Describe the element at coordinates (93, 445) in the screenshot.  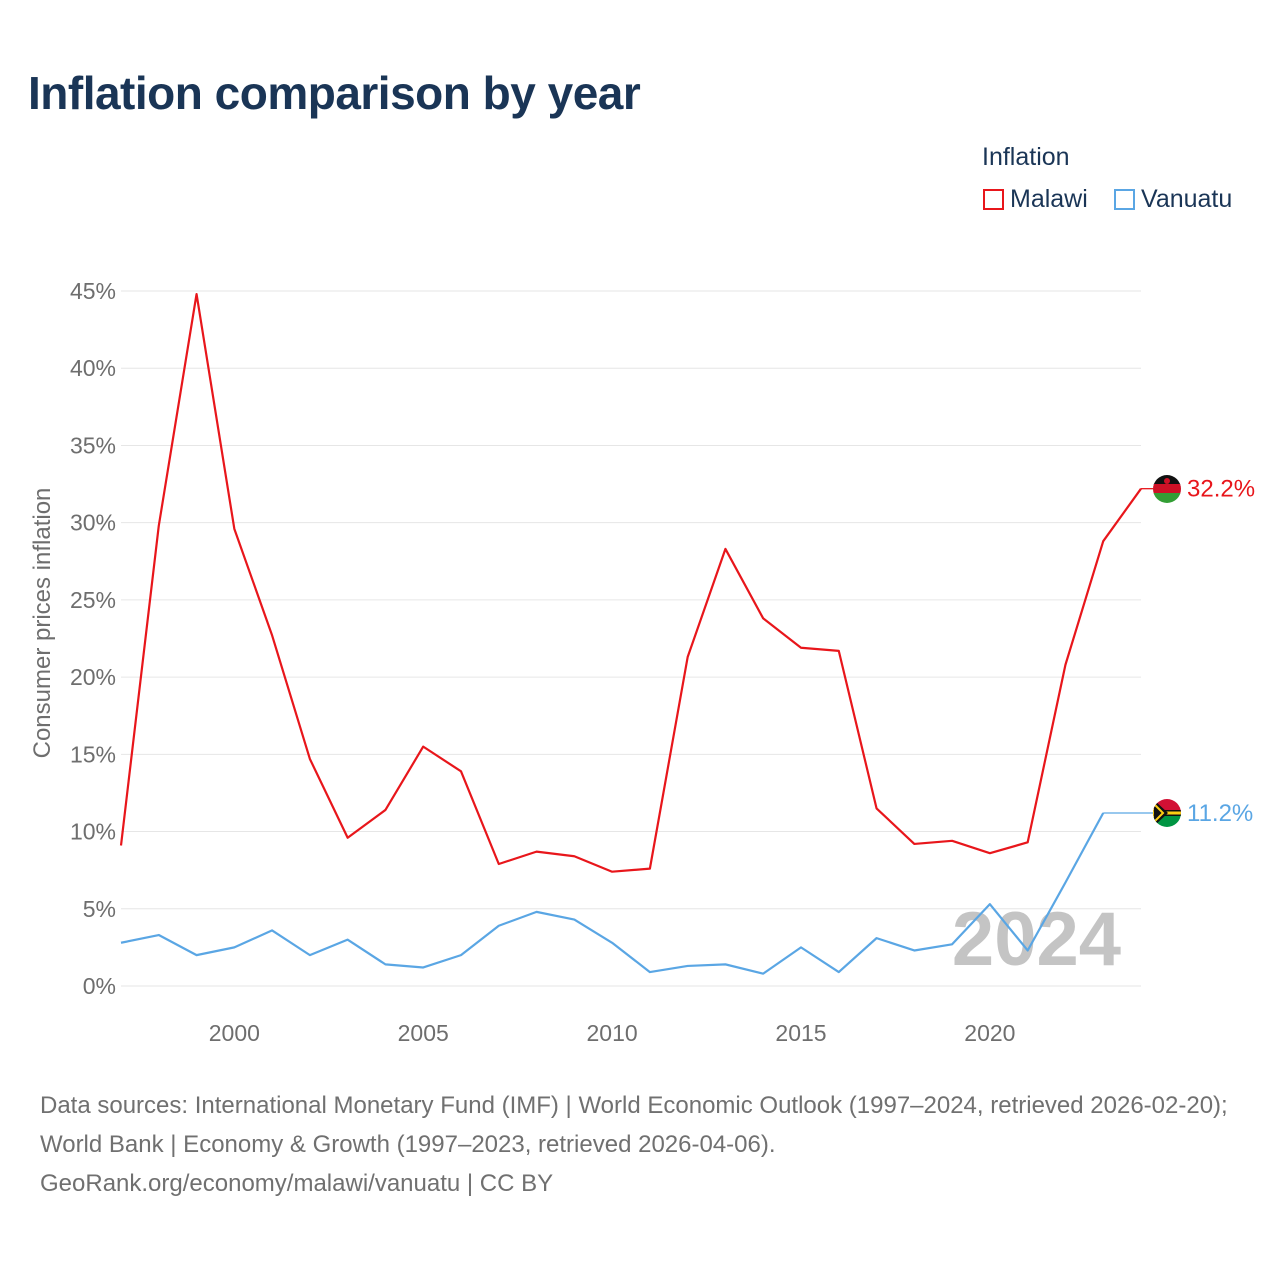
I see `y-tick-label: 35%` at that location.